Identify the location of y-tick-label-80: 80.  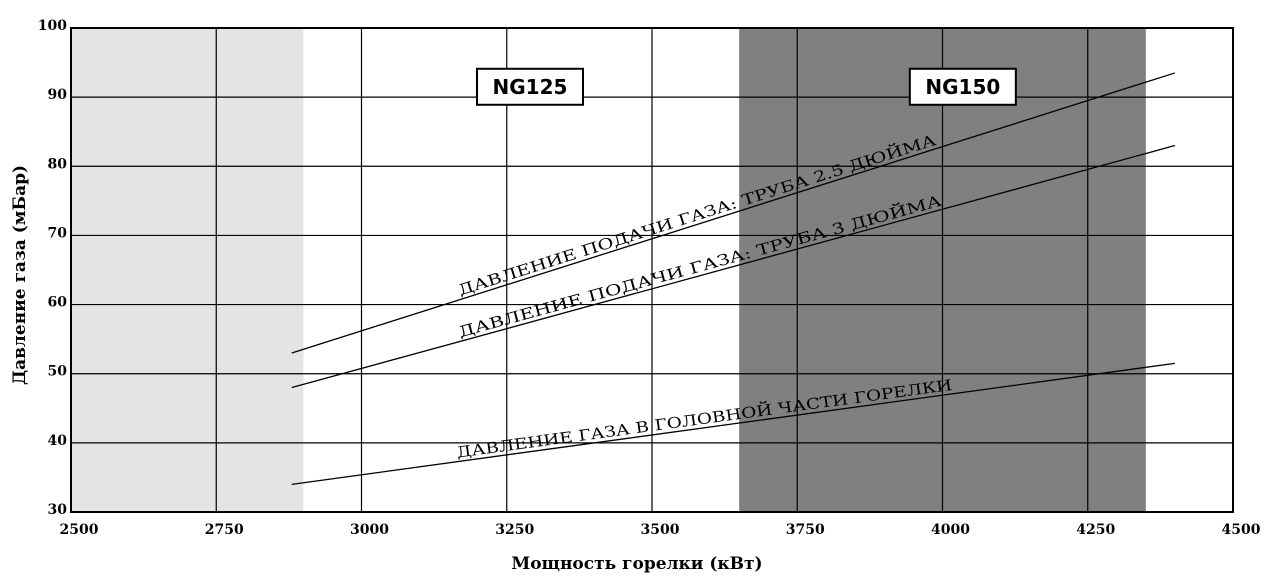
(58, 164).